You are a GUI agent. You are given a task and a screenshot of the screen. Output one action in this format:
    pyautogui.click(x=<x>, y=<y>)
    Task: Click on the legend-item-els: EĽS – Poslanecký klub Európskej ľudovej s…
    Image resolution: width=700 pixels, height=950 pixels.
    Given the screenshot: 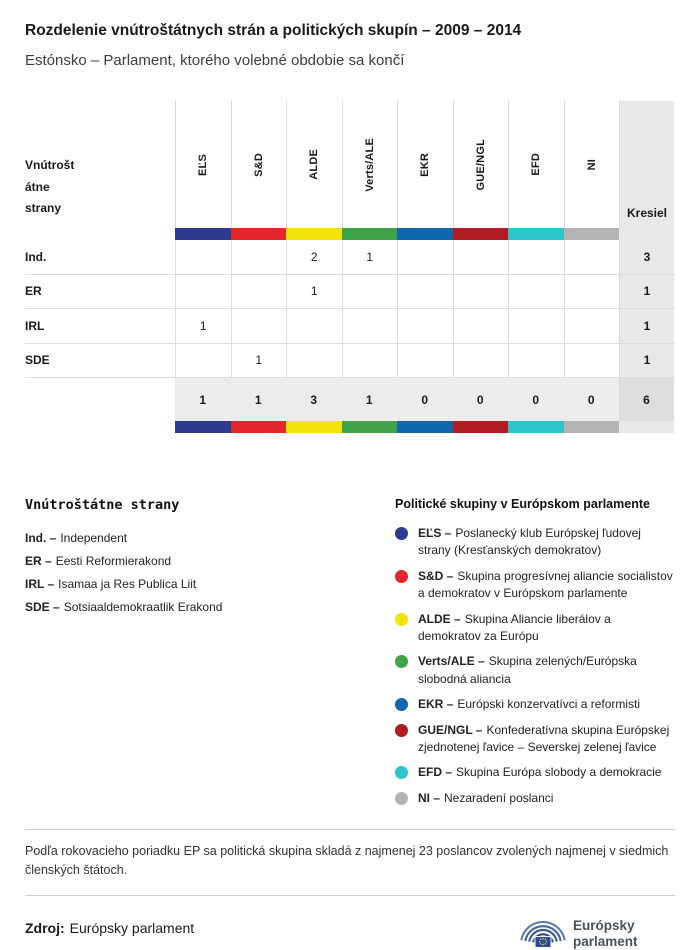 What is the action you would take?
    pyautogui.click(x=535, y=542)
    